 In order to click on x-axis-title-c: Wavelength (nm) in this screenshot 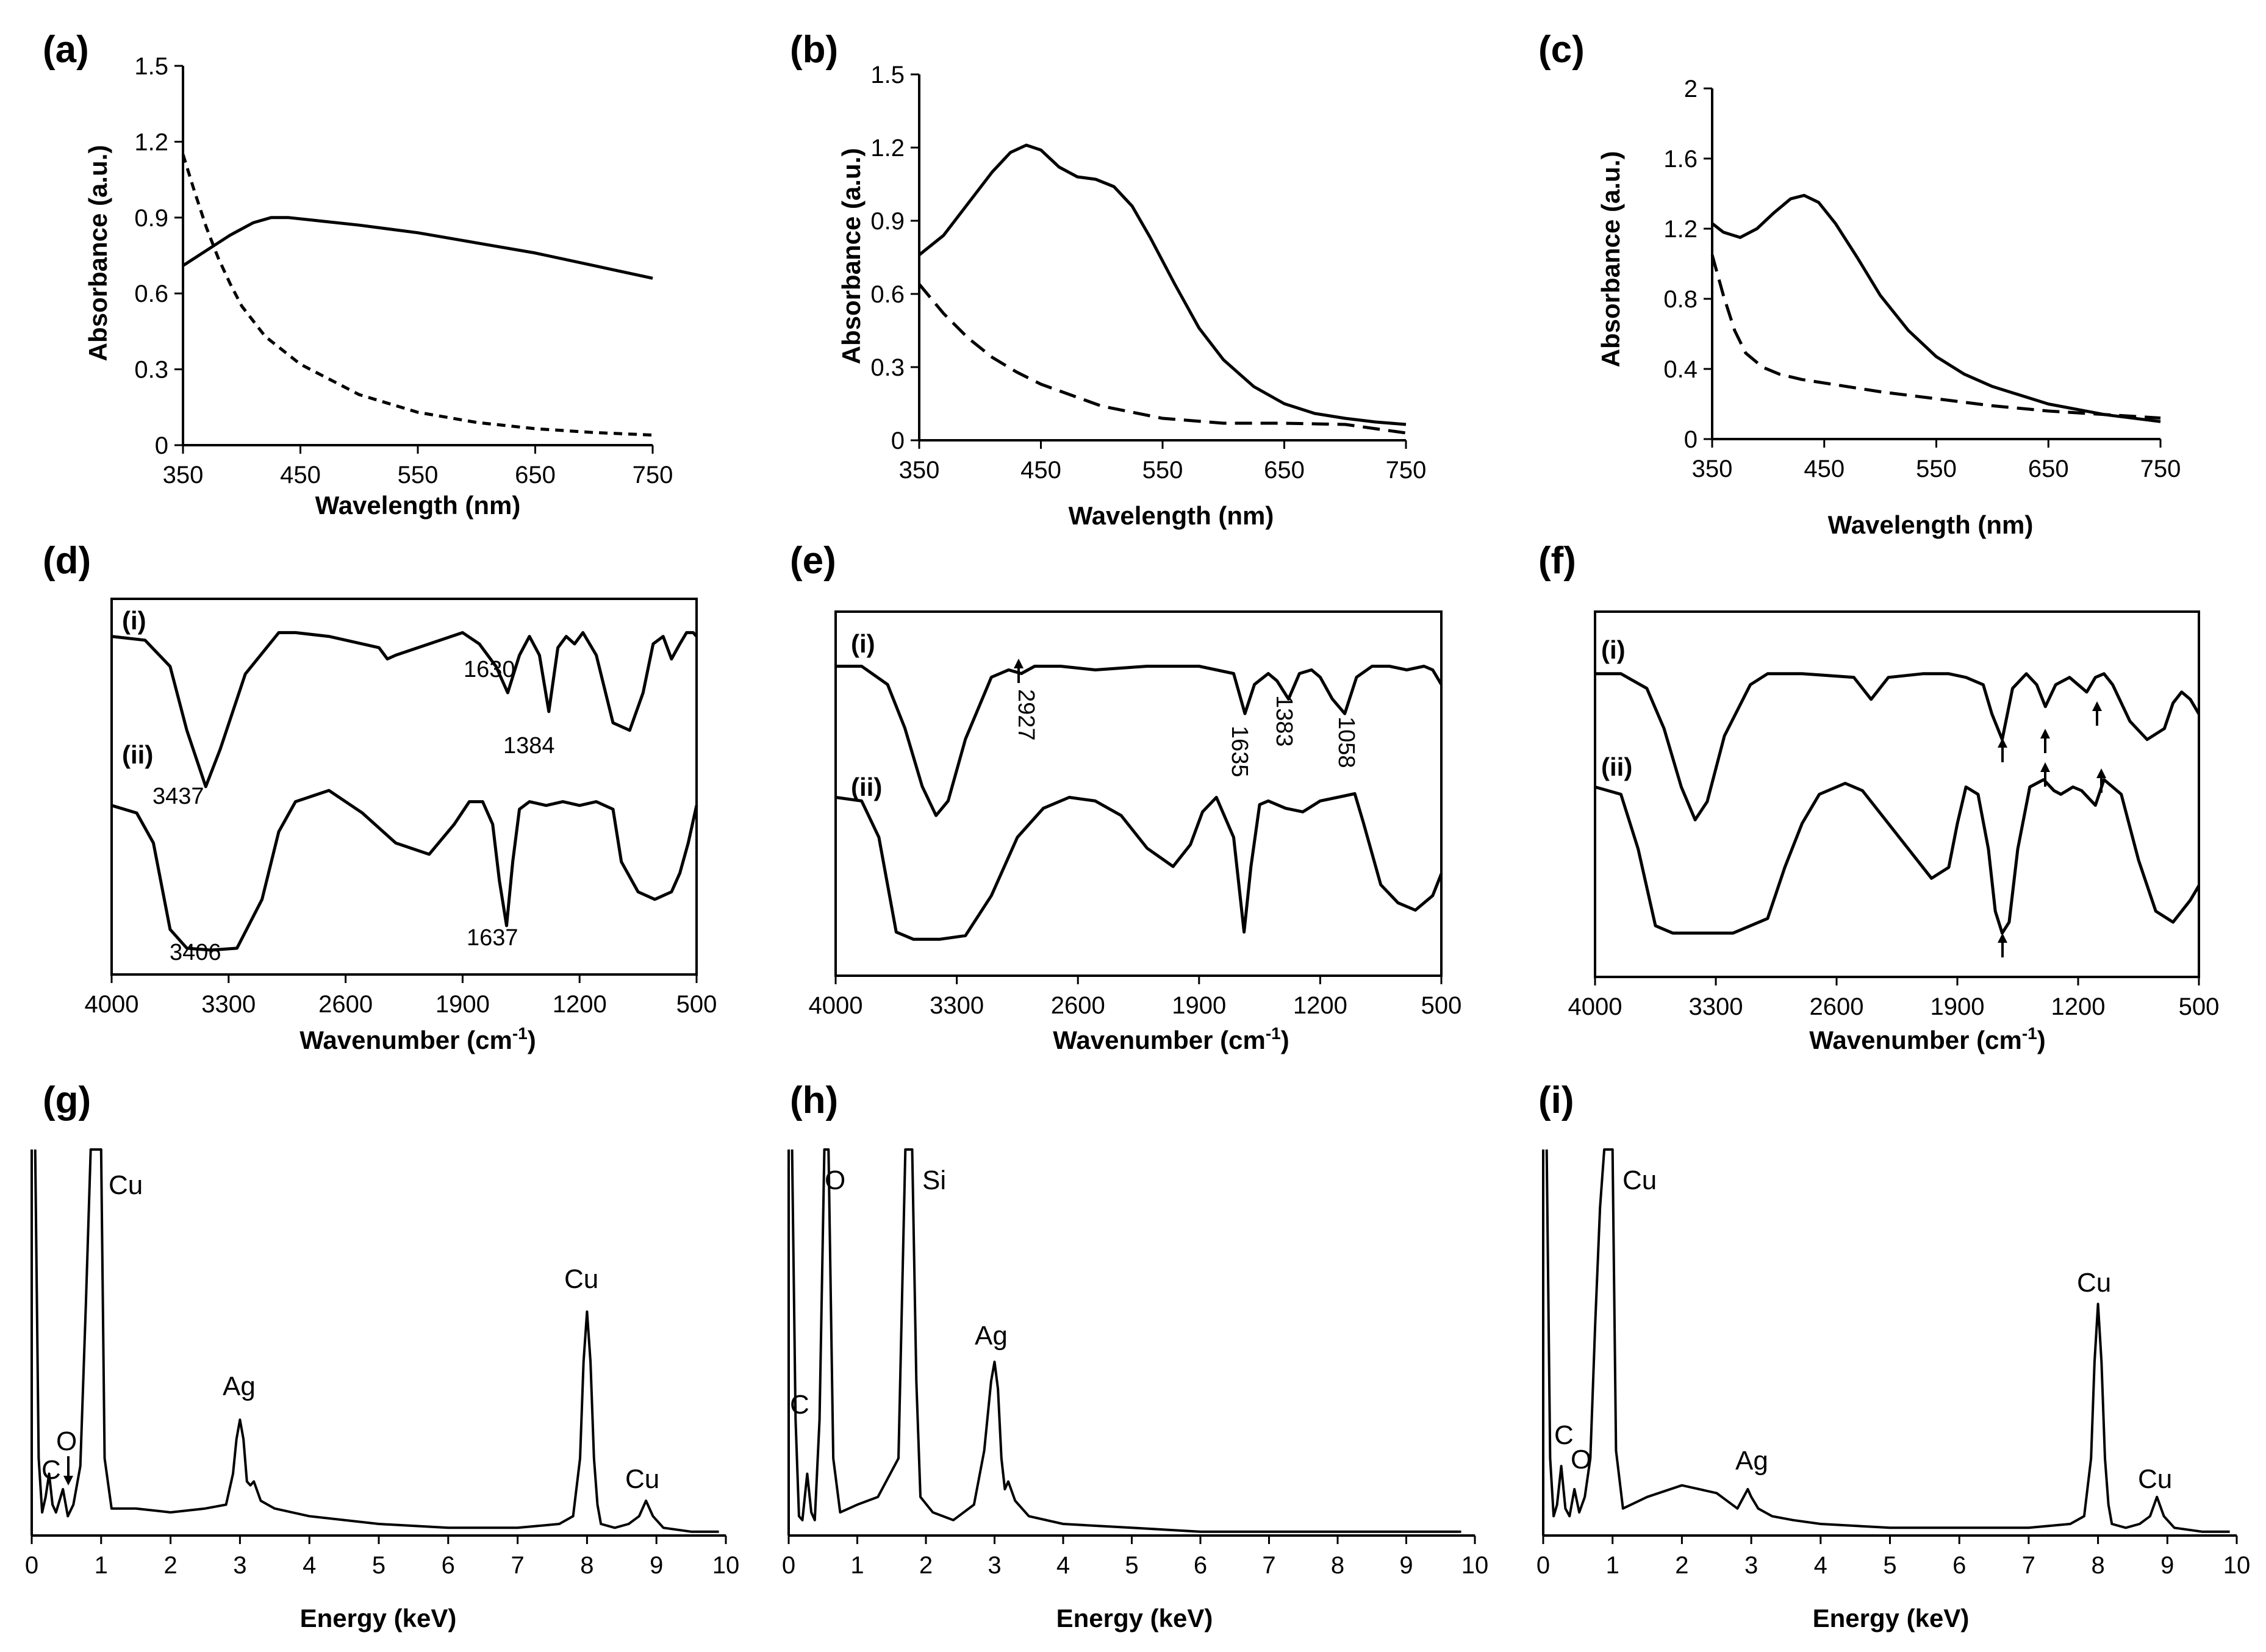, I will do `click(1931, 524)`.